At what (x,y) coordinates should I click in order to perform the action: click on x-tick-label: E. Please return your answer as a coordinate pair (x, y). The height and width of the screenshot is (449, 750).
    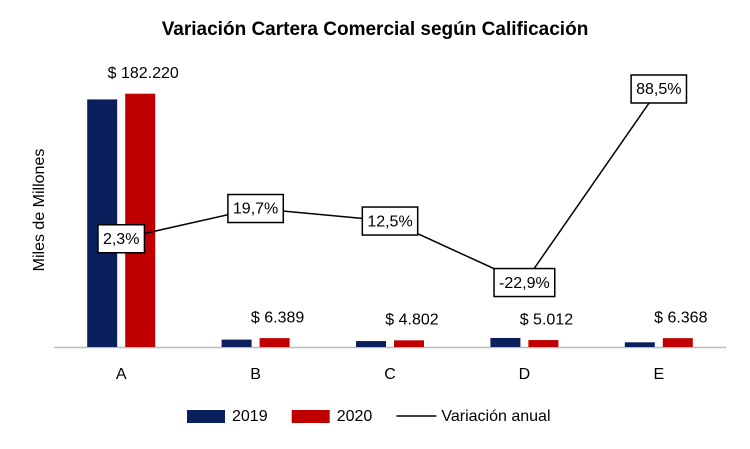
    Looking at the image, I should click on (658, 374).